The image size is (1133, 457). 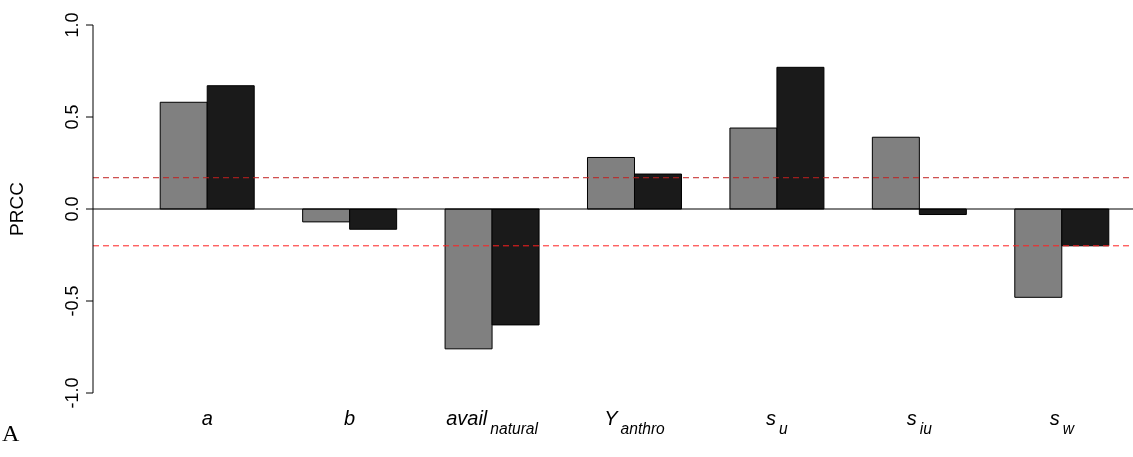 I want to click on x-tick-label: b, so click(x=350, y=418).